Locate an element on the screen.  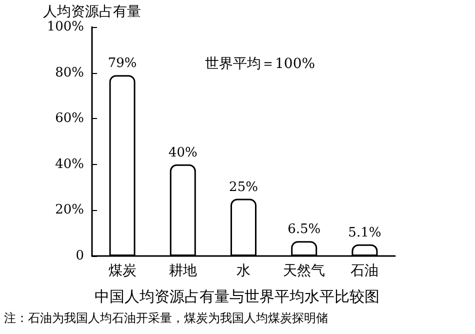
data-label: 25% is located at coordinates (243, 187).